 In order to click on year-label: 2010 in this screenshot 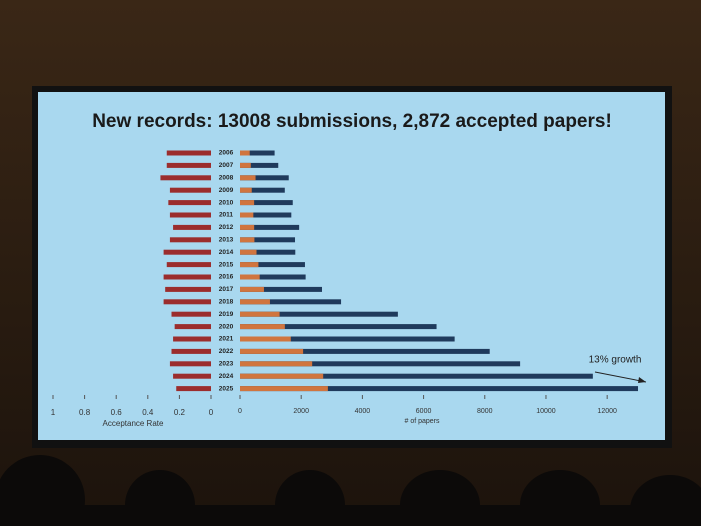, I will do `click(226, 202)`.